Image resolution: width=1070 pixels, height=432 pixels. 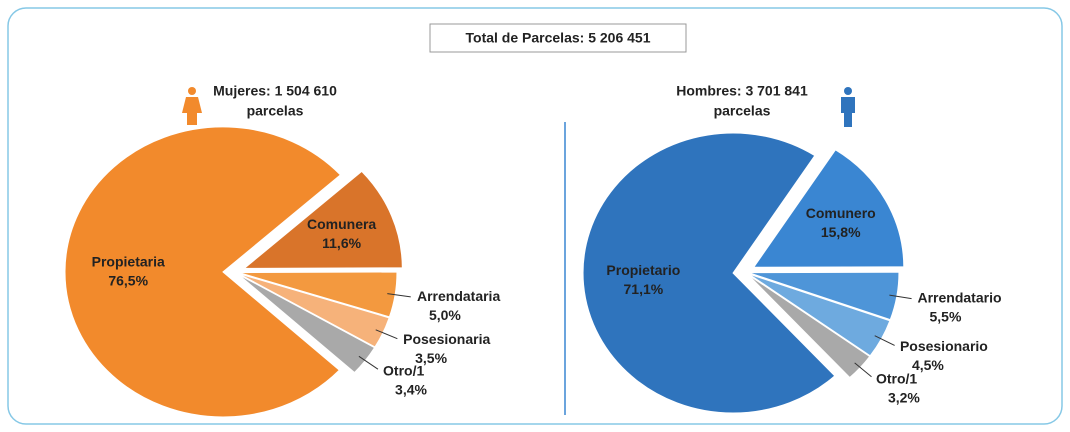 I want to click on slice-value: 3,5%, so click(x=431, y=358).